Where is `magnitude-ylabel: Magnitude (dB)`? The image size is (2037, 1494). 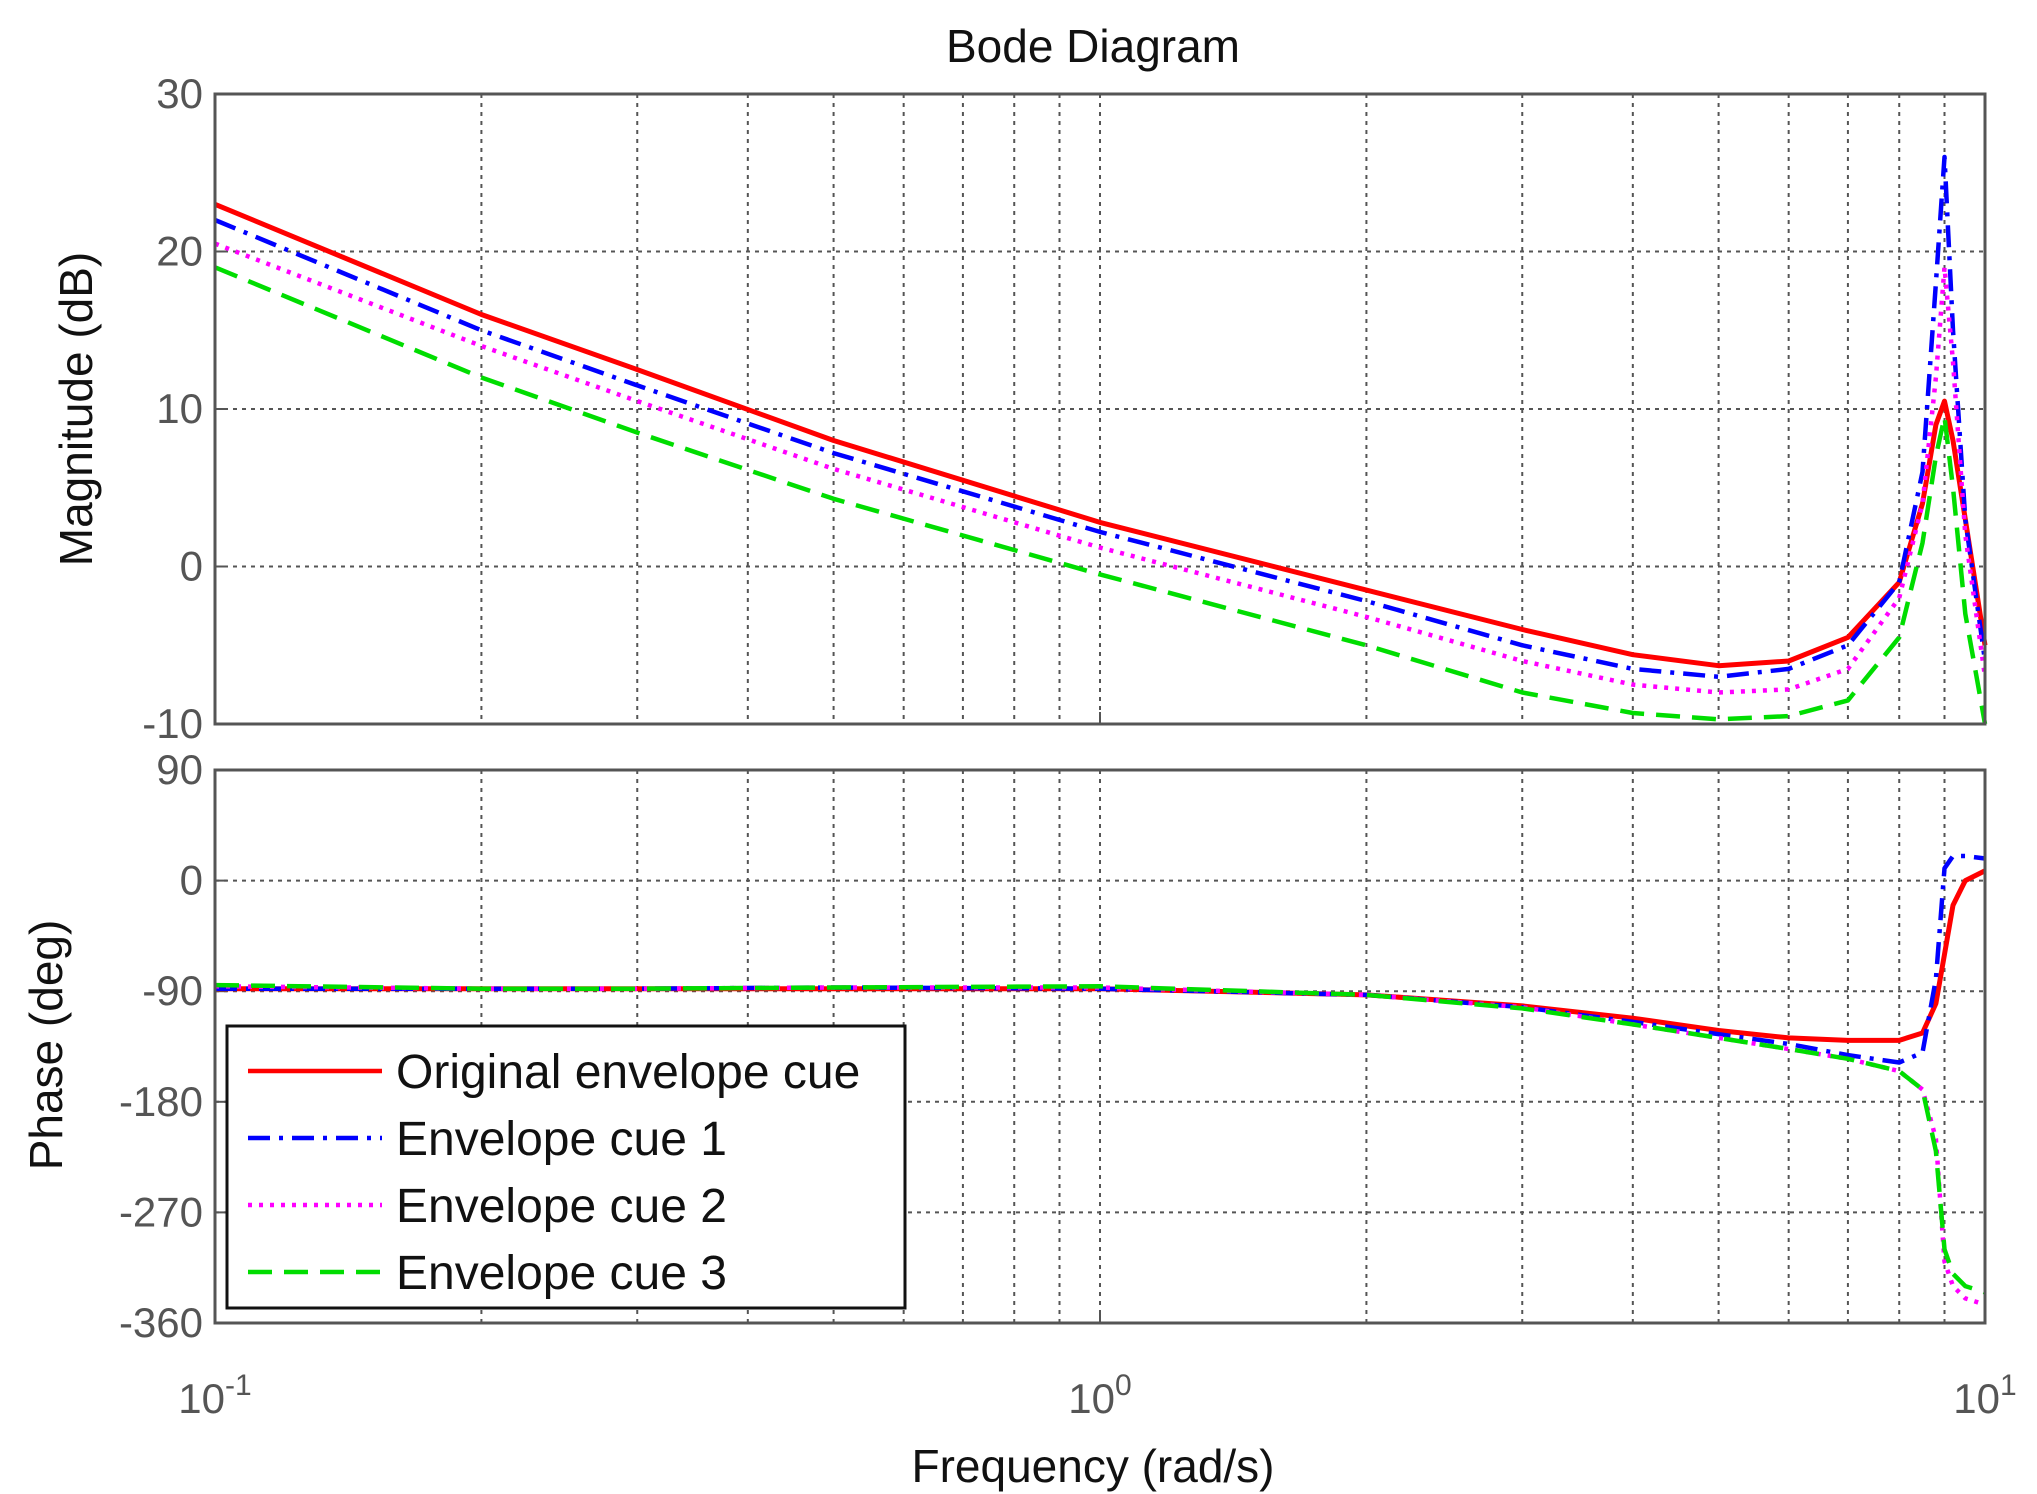 magnitude-ylabel: Magnitude (dB) is located at coordinates (76, 409).